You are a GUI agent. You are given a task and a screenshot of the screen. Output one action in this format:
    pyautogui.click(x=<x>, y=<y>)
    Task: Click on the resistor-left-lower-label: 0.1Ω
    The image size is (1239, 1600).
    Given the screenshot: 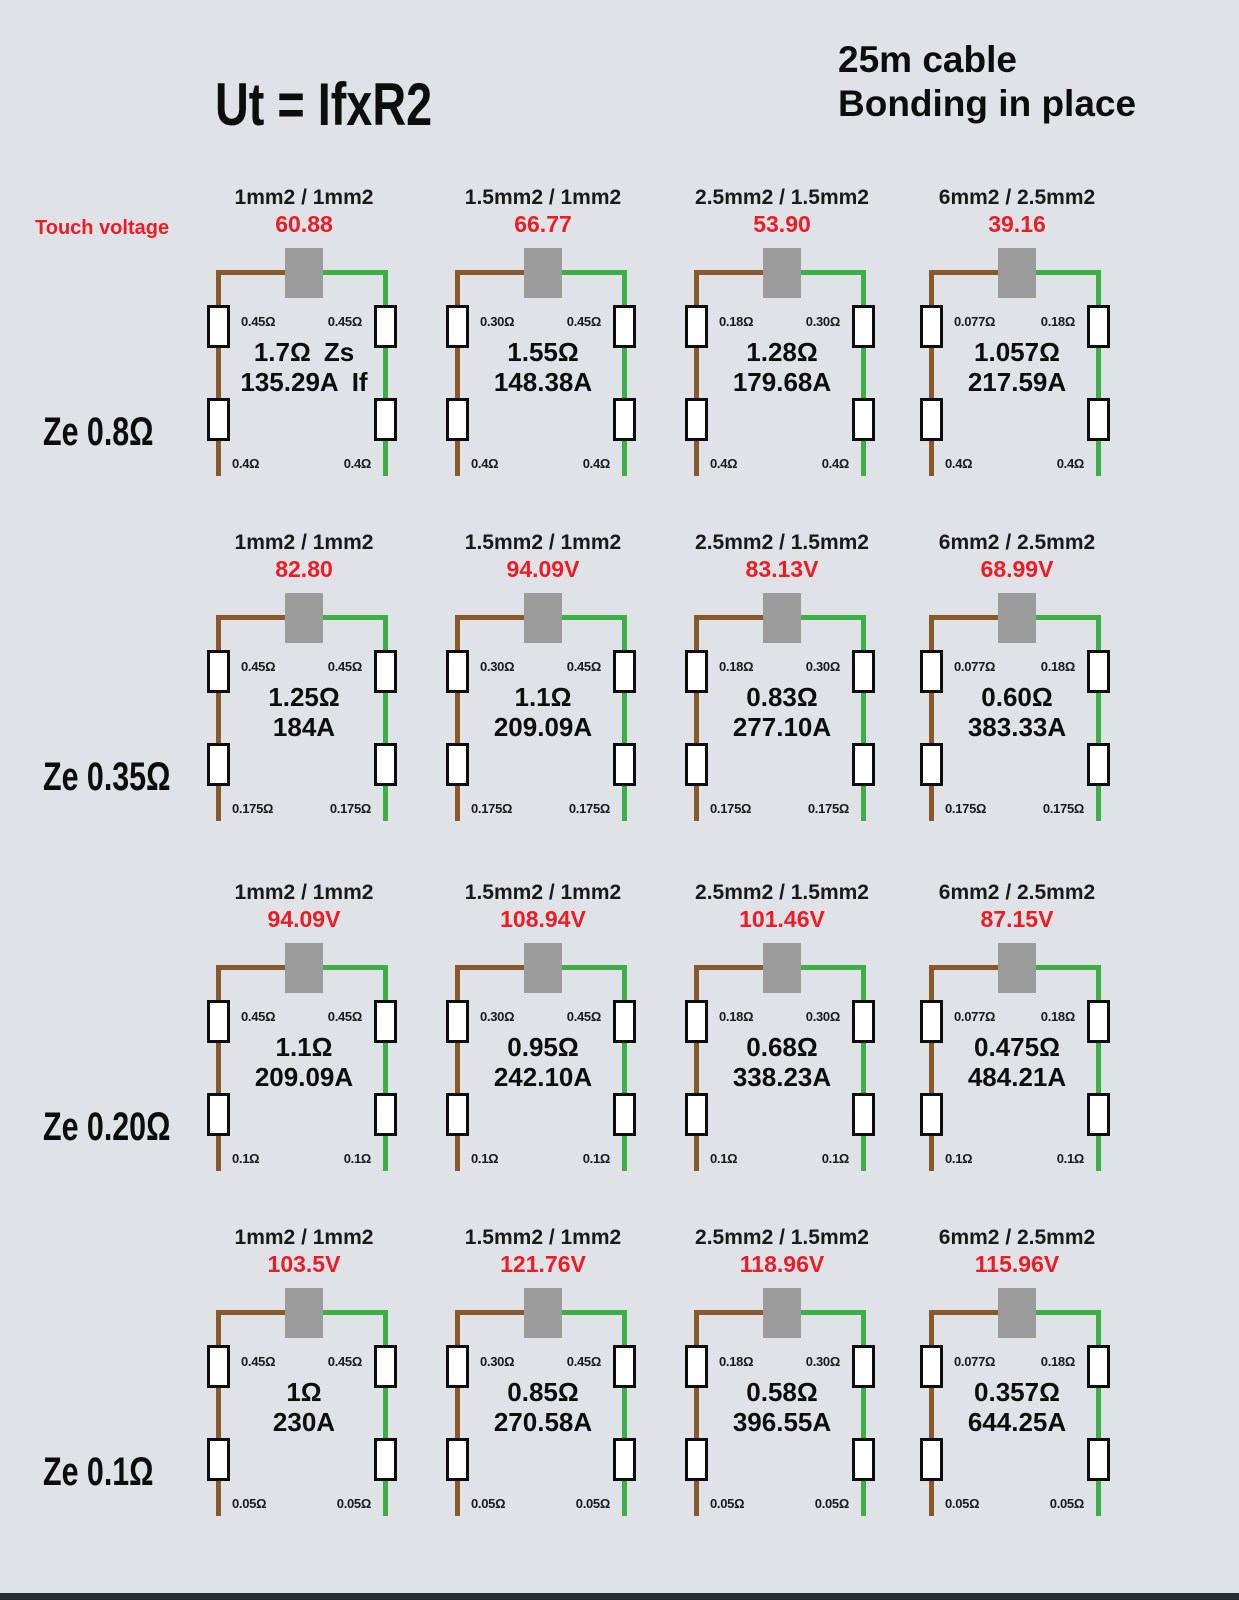 What is the action you would take?
    pyautogui.click(x=959, y=1158)
    